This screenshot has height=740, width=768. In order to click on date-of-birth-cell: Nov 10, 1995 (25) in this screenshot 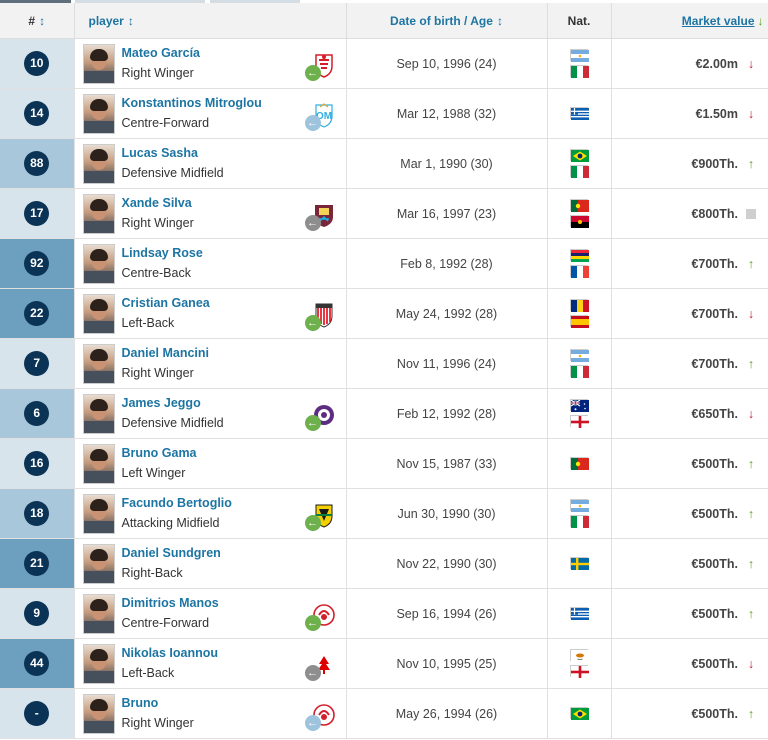, I will do `click(447, 663)`.